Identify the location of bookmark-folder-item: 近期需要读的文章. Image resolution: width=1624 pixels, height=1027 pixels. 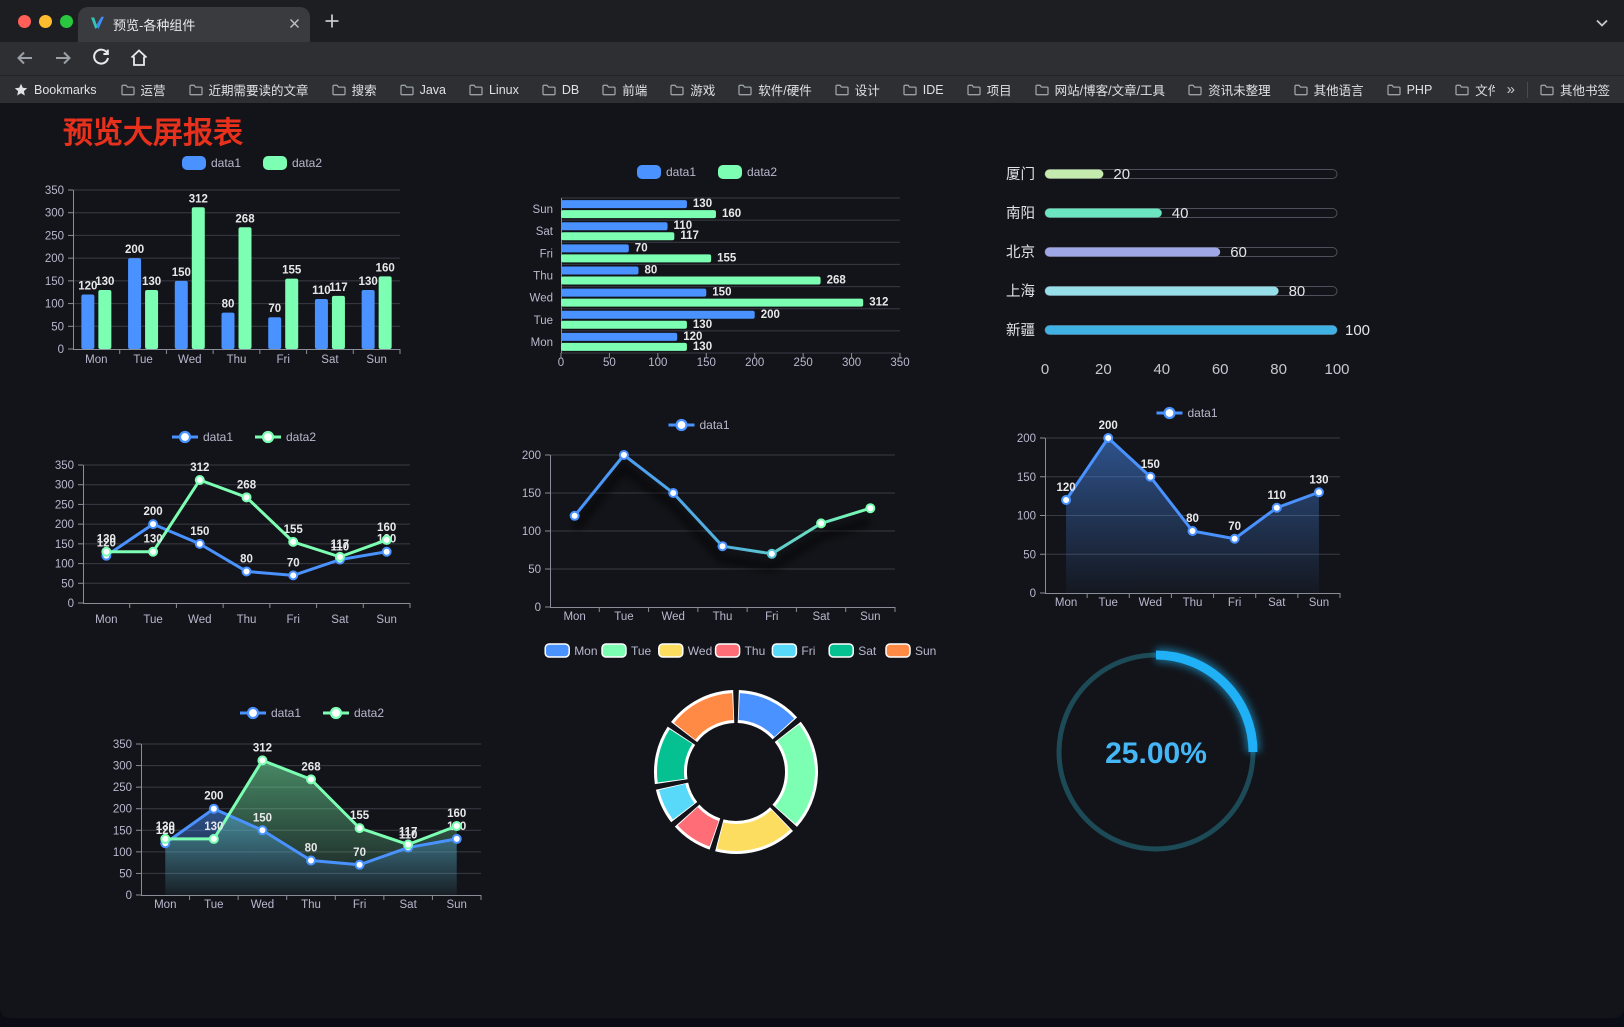
(248, 89).